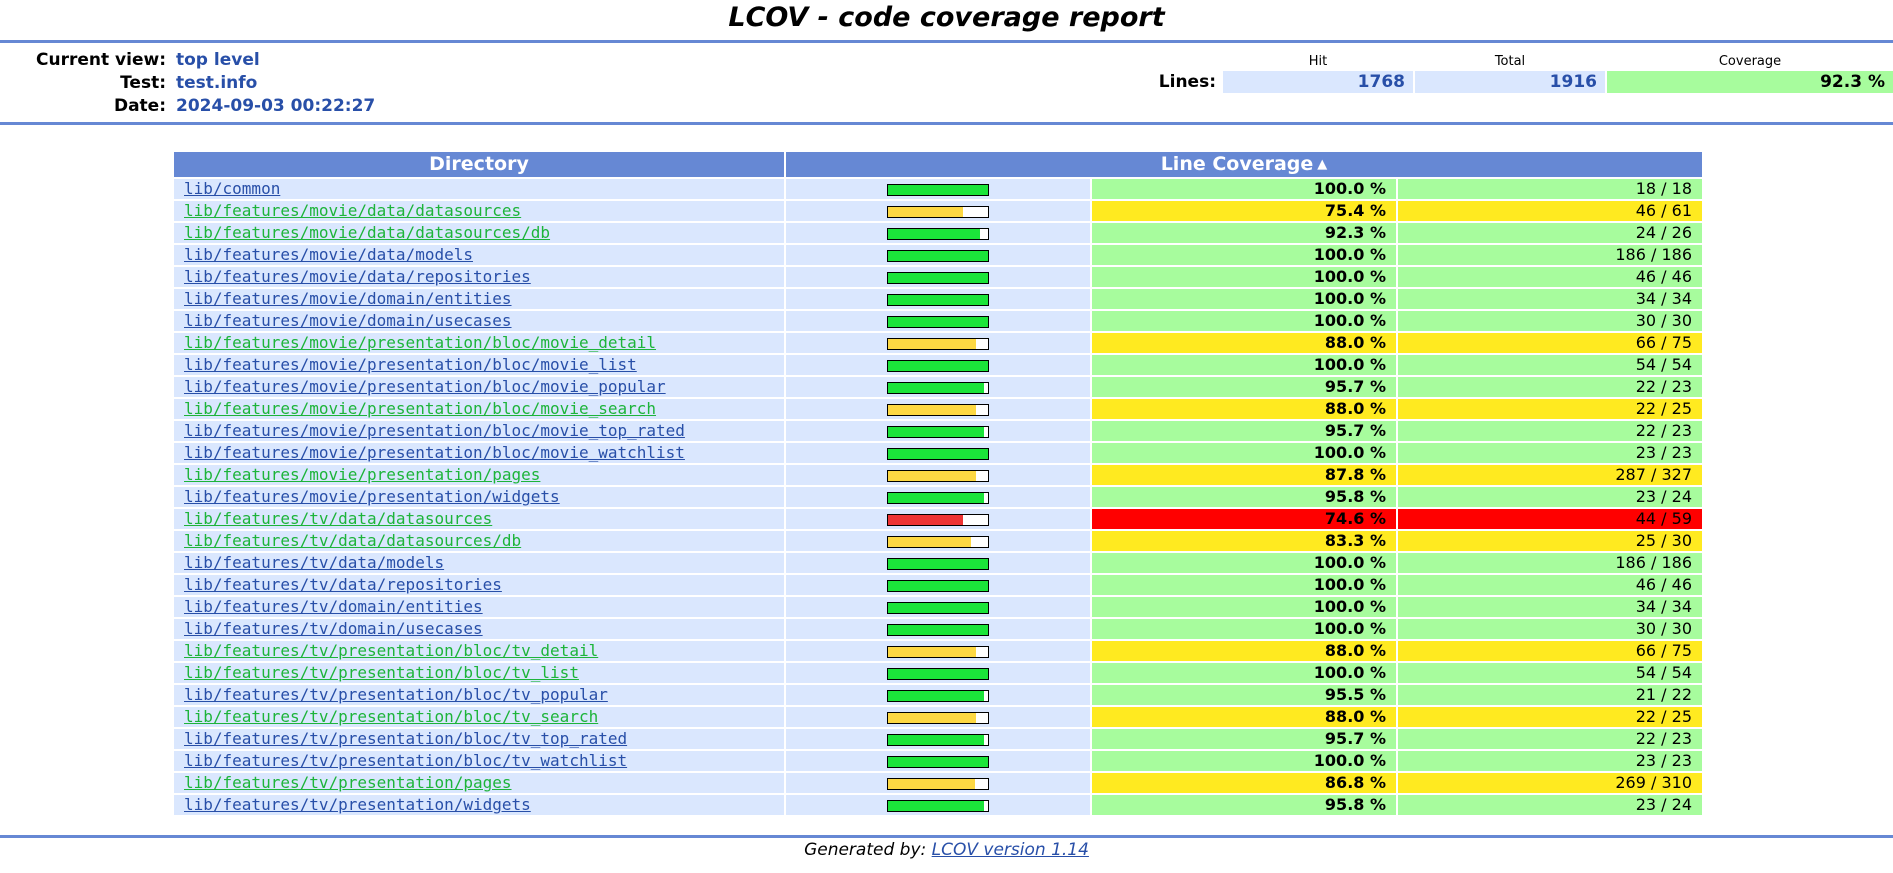  Describe the element at coordinates (139, 106) in the screenshot. I see `date-label: Date:` at that location.